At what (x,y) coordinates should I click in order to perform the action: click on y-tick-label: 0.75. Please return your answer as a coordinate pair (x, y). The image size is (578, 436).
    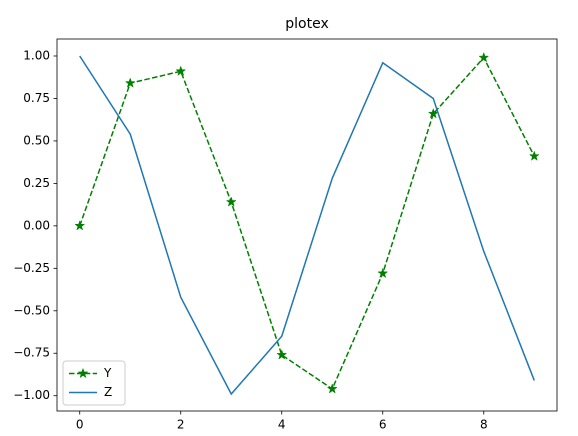
    Looking at the image, I should click on (36, 98).